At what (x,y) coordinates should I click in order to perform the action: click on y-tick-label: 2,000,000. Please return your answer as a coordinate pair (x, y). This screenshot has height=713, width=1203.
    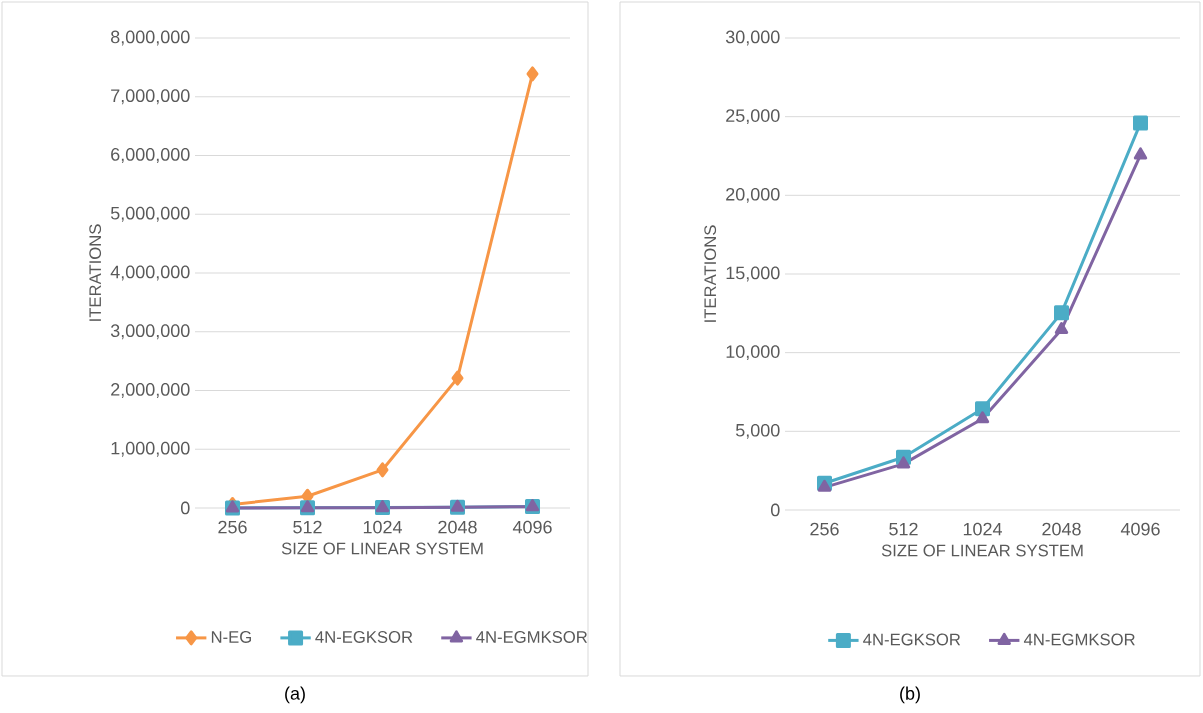
    Looking at the image, I should click on (150, 390).